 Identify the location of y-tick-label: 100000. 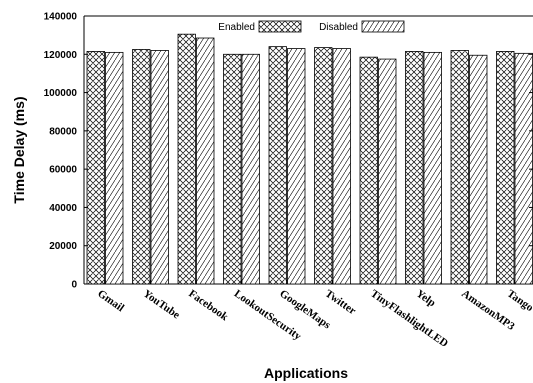
(61, 93).